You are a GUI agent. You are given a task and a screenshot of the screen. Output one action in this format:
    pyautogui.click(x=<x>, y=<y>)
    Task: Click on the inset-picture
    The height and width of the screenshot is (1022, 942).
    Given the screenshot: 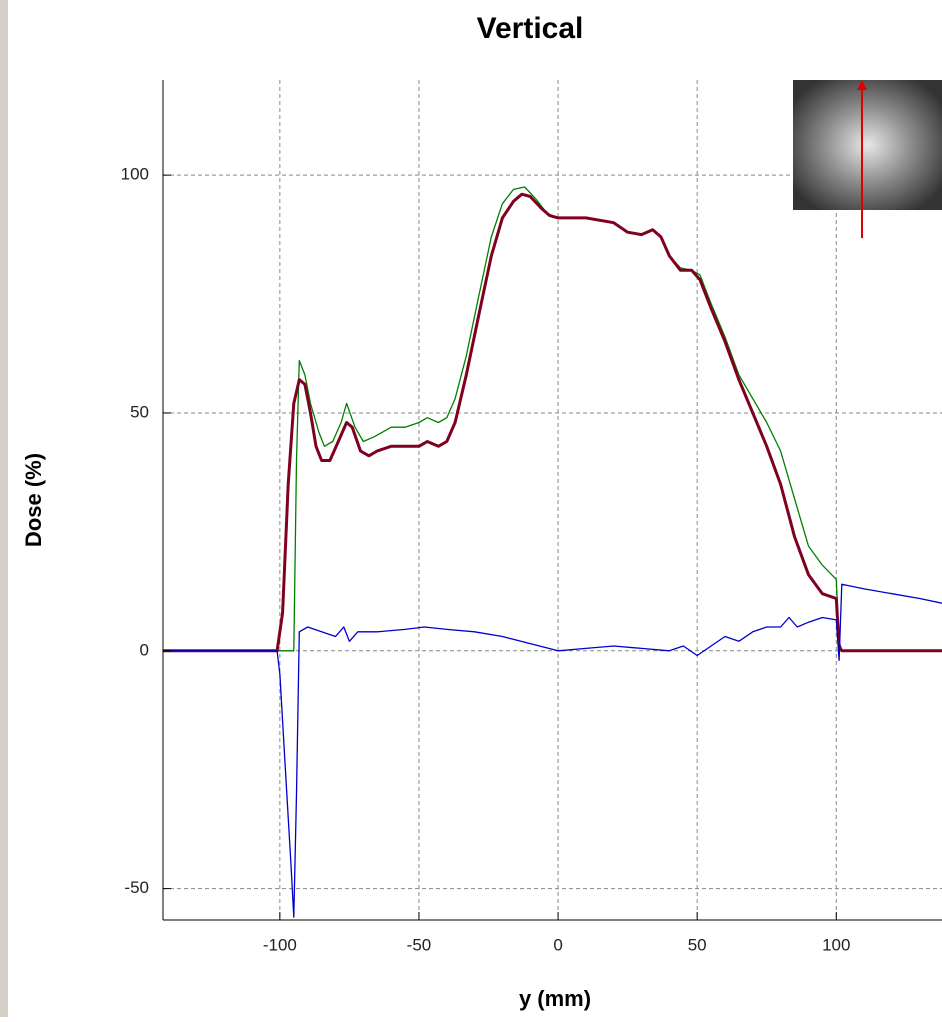 What is the action you would take?
    pyautogui.click(x=867, y=145)
    